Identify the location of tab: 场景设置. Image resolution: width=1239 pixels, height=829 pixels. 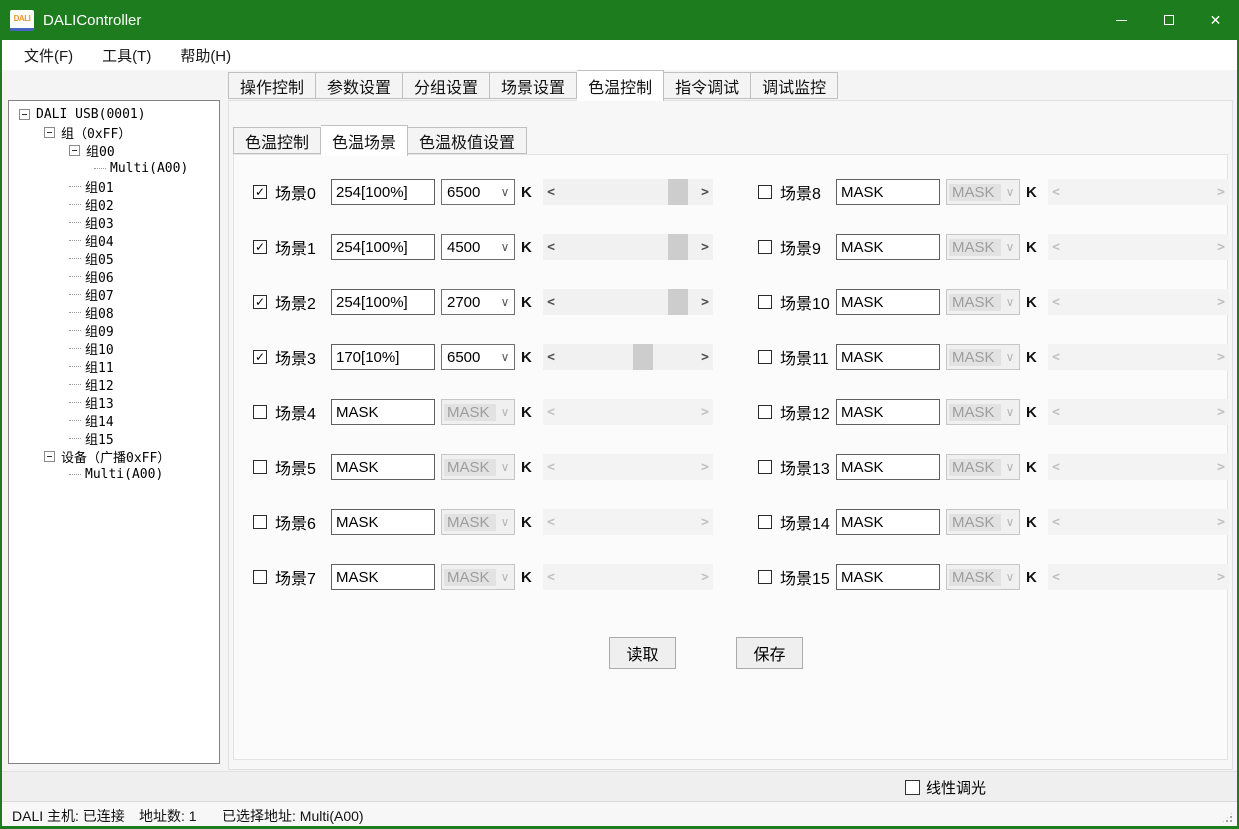
(534, 85).